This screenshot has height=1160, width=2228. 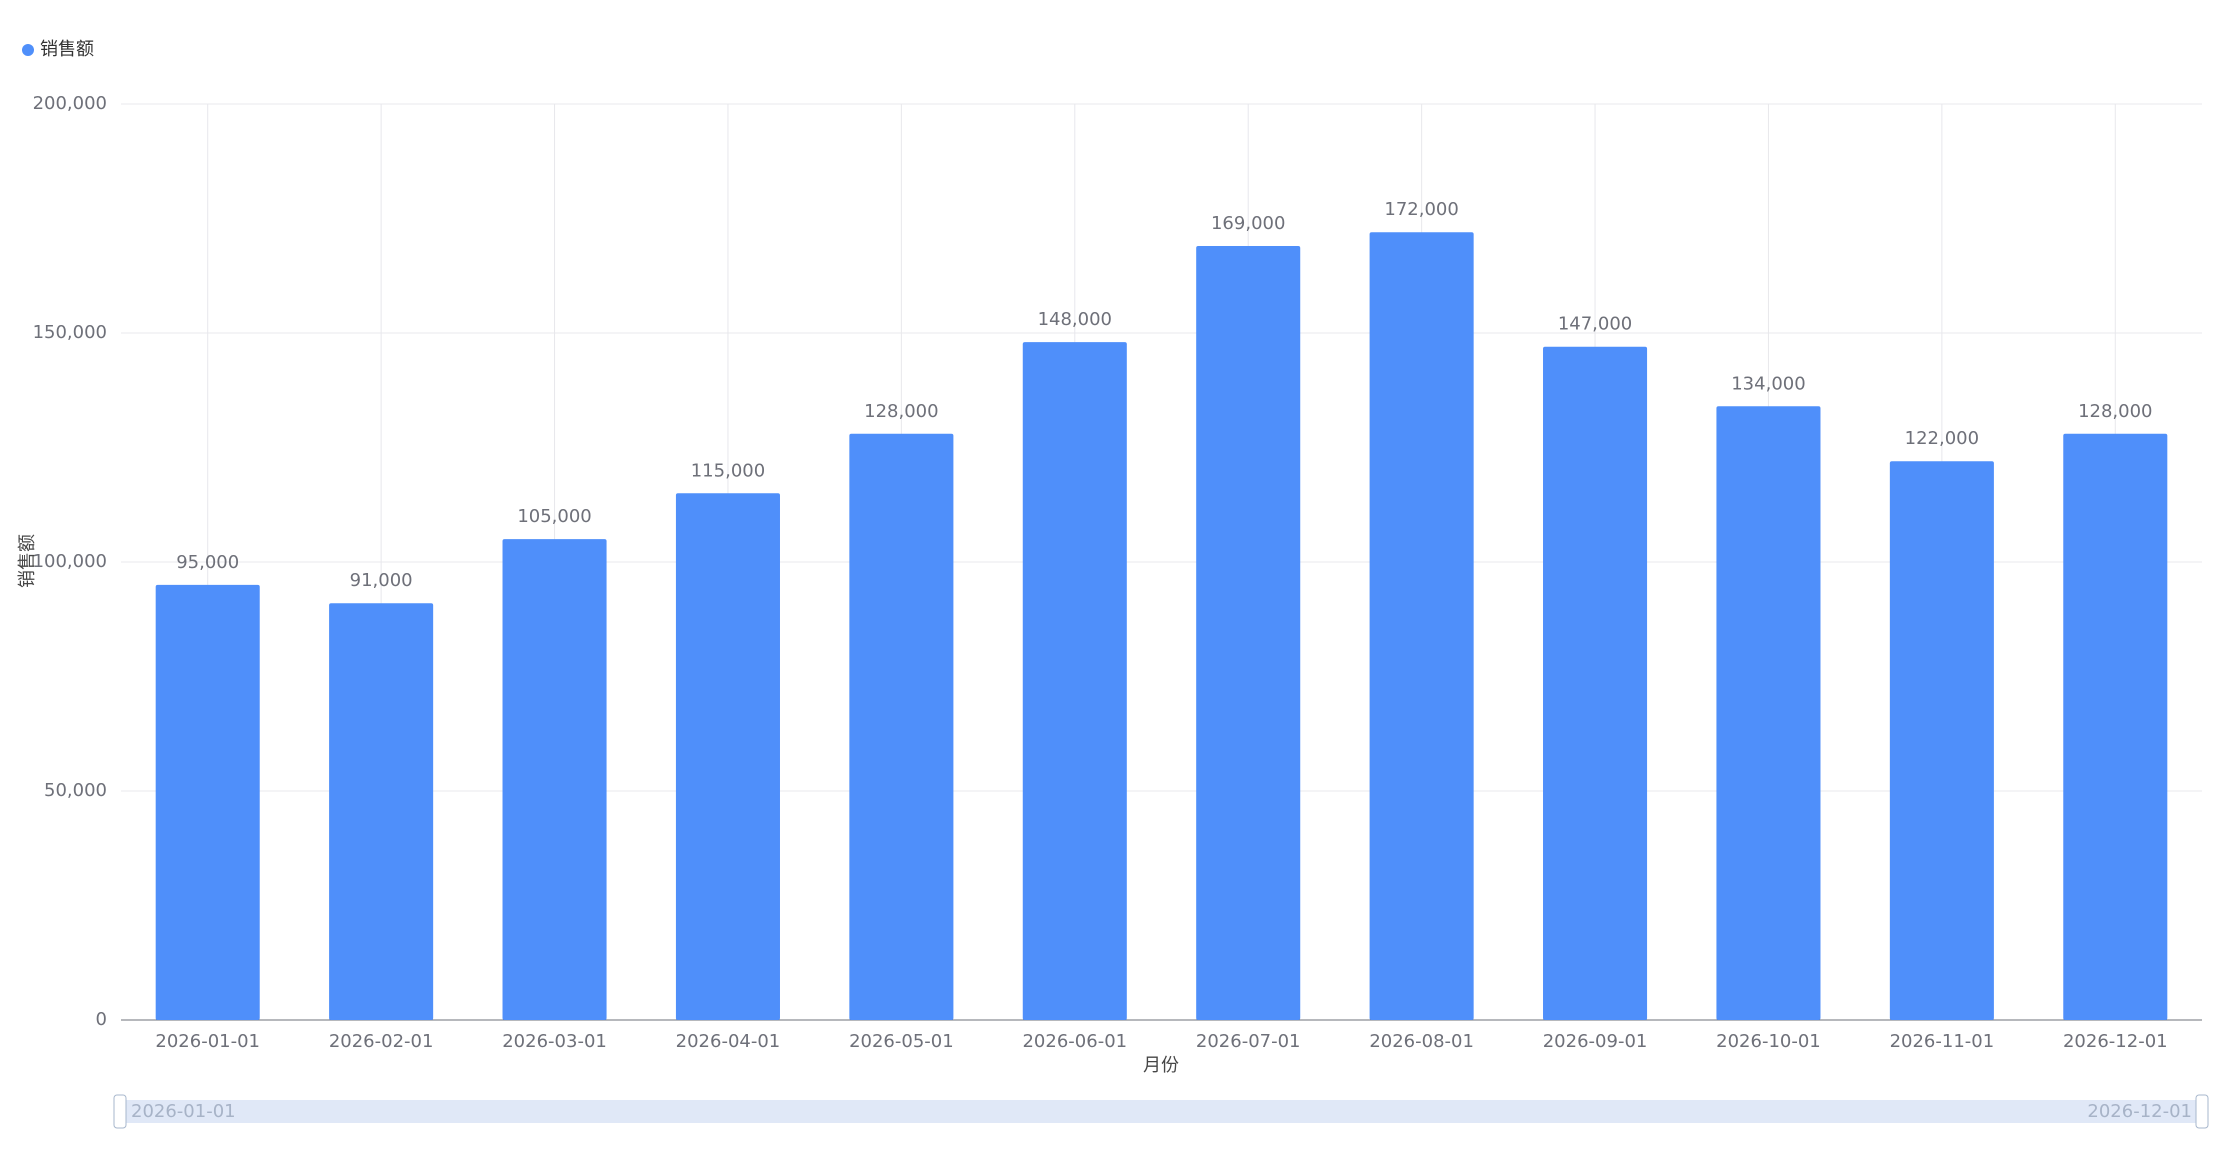 I want to click on y-tick-label: 200,000, so click(x=70, y=103).